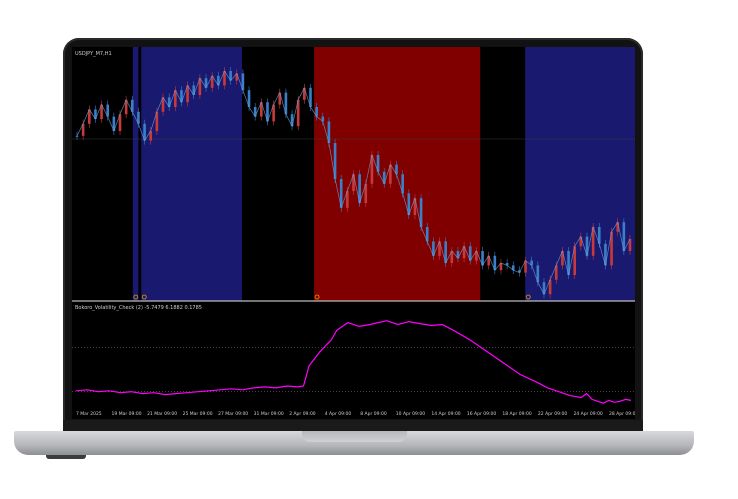 This screenshot has height=499, width=738. I want to click on bezel-chin, so click(353, 426).